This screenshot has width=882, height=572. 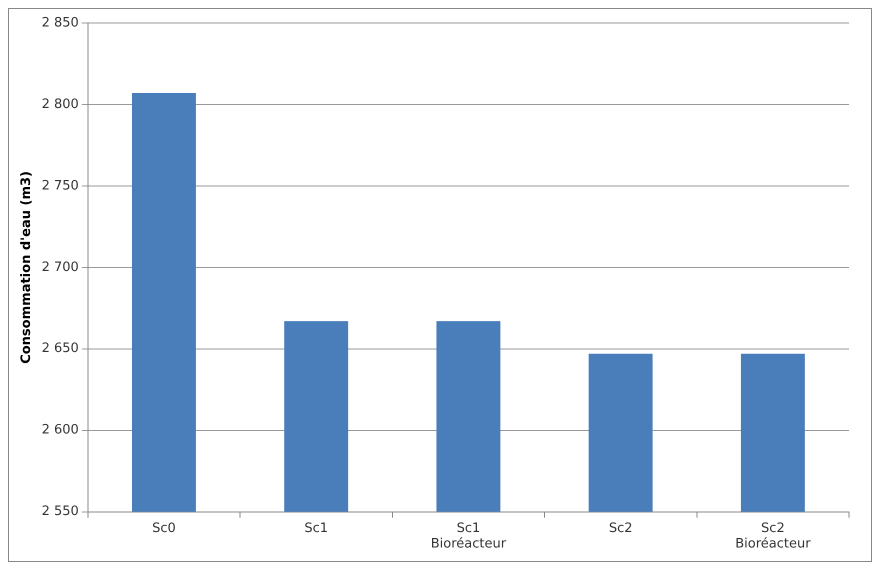 I want to click on y-axis-title: Consommation d'eau (m3), so click(x=26, y=267).